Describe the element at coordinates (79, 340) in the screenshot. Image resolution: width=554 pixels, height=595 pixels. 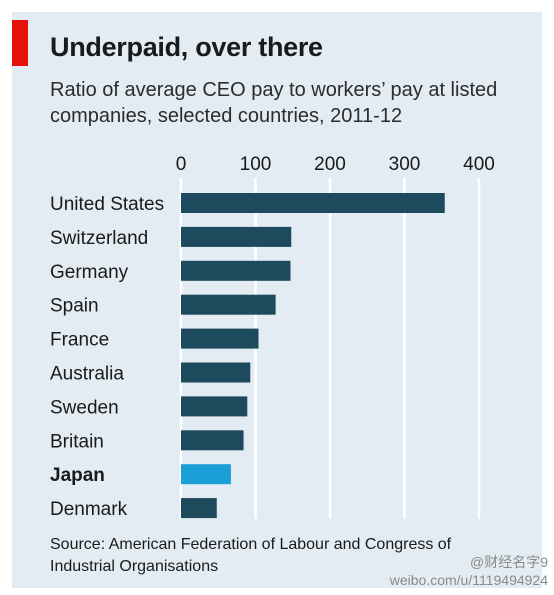
I see `category-label: France` at that location.